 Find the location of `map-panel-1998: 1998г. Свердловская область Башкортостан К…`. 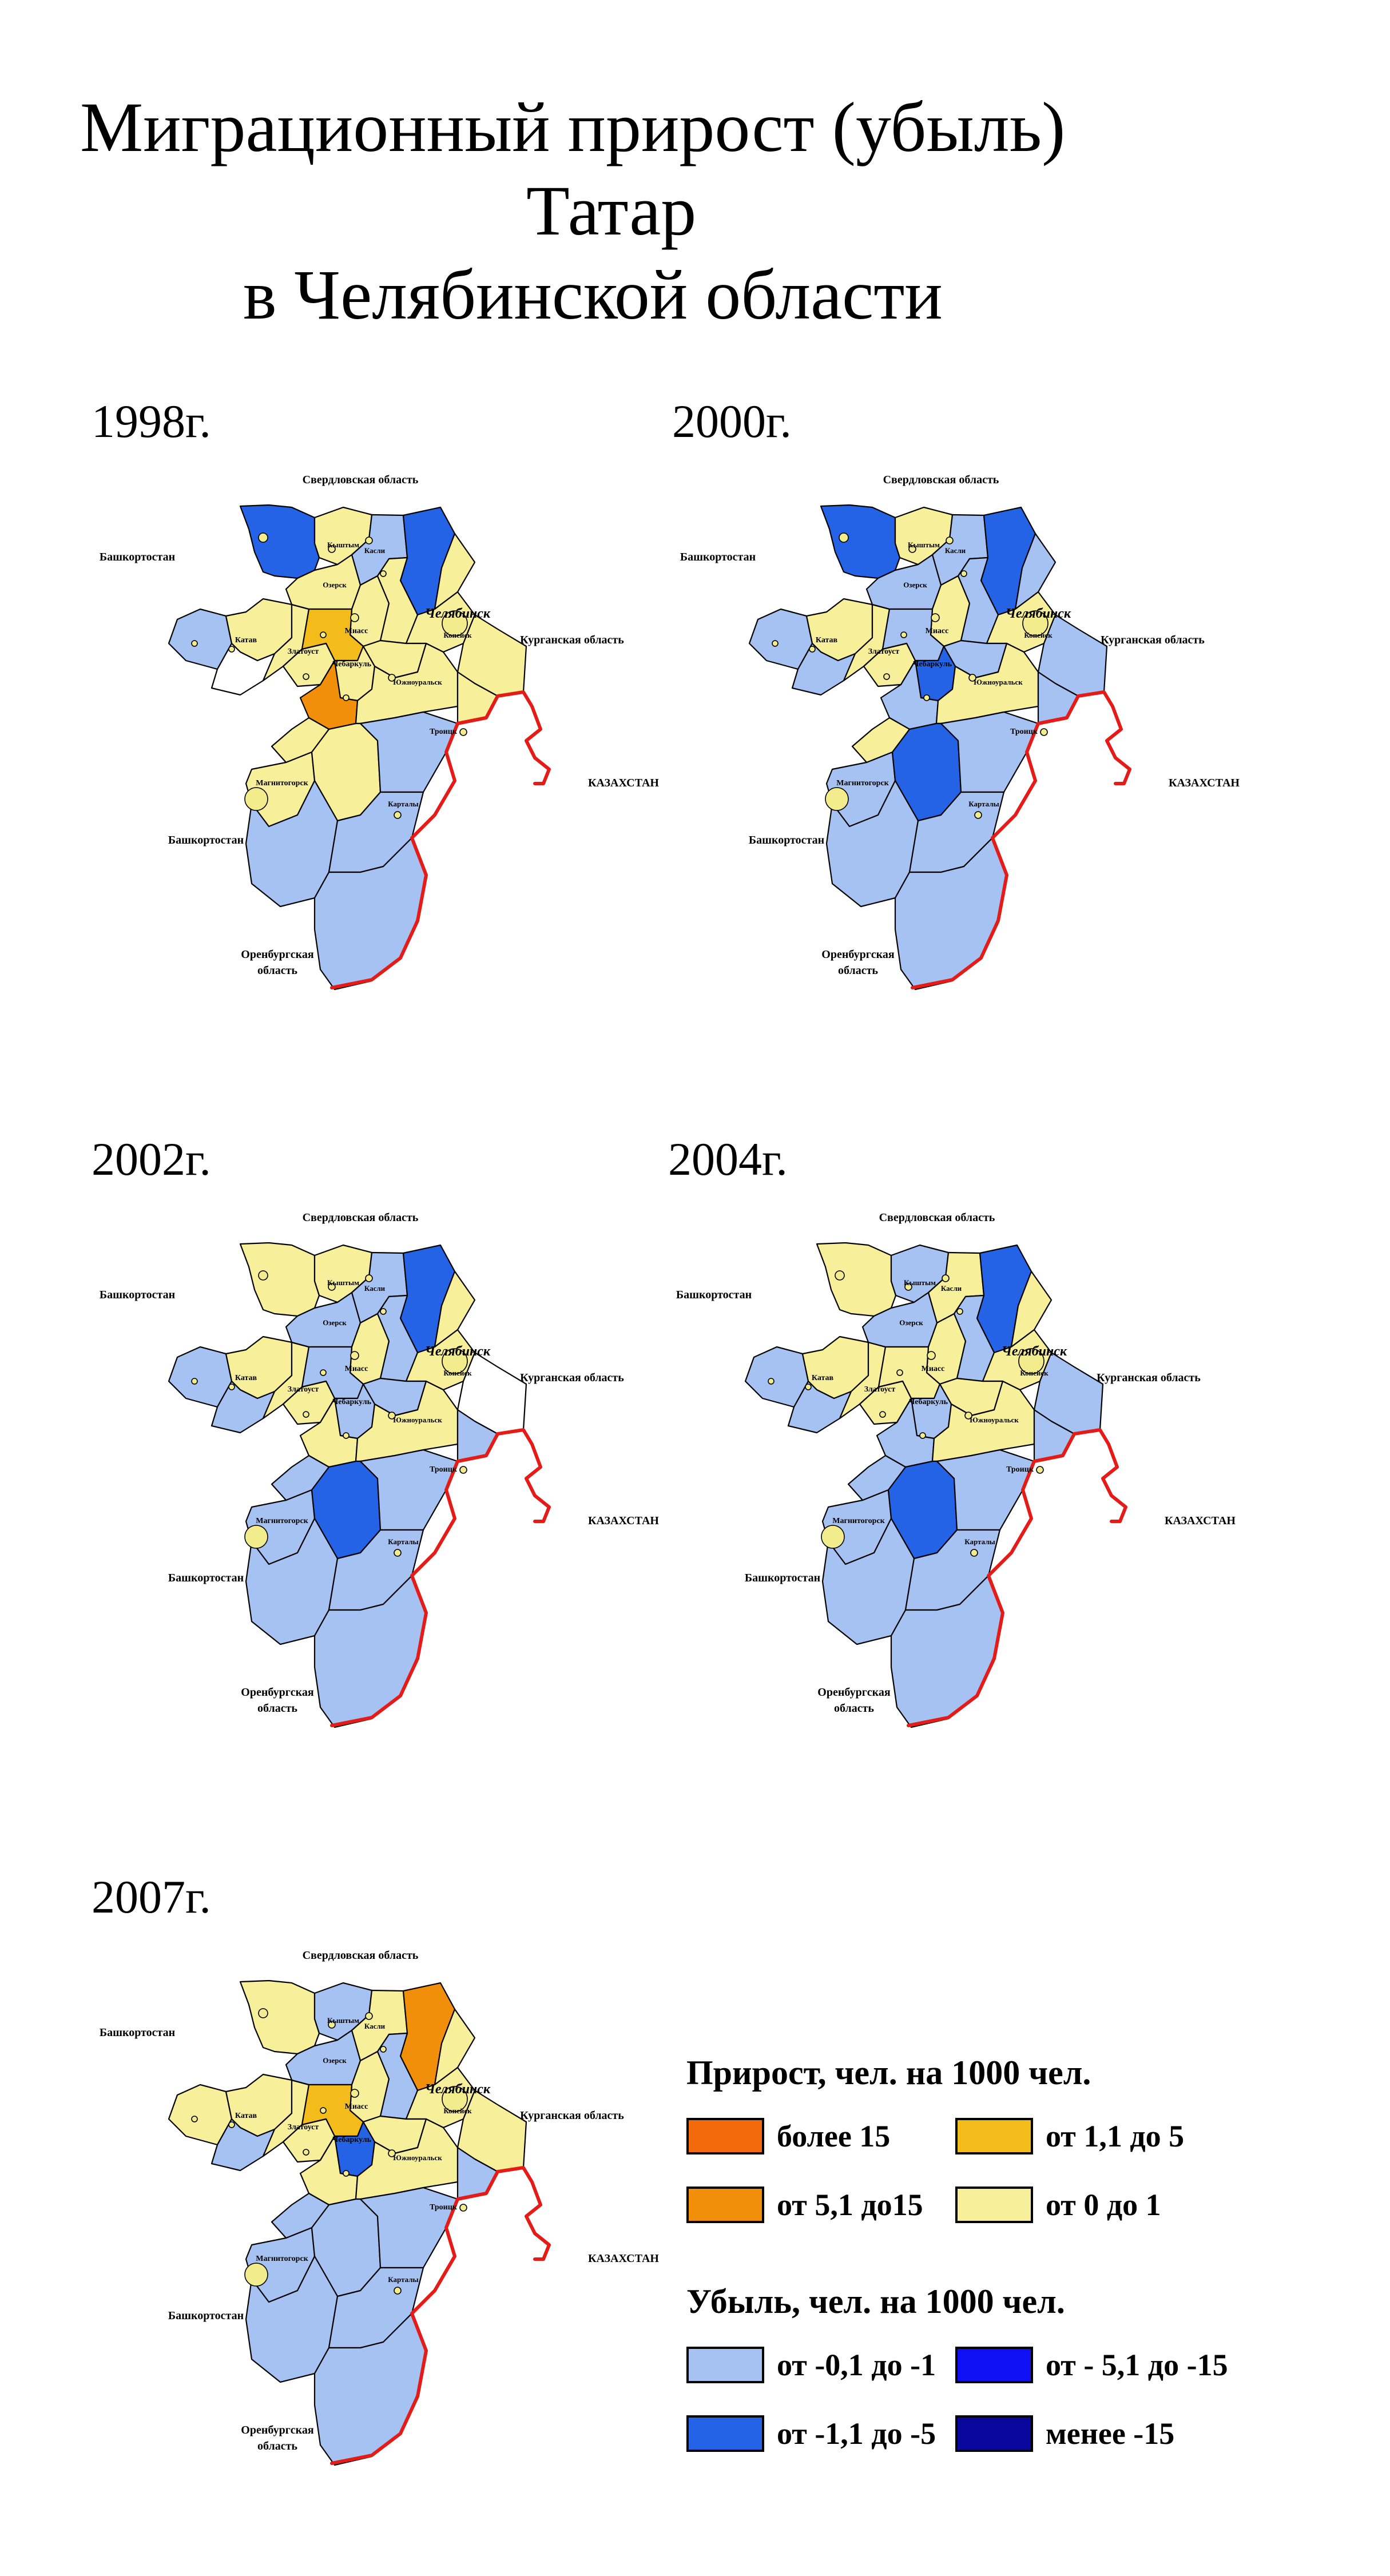

map-panel-1998: 1998г. Свердловская область Башкортостан К… is located at coordinates (389, 721).